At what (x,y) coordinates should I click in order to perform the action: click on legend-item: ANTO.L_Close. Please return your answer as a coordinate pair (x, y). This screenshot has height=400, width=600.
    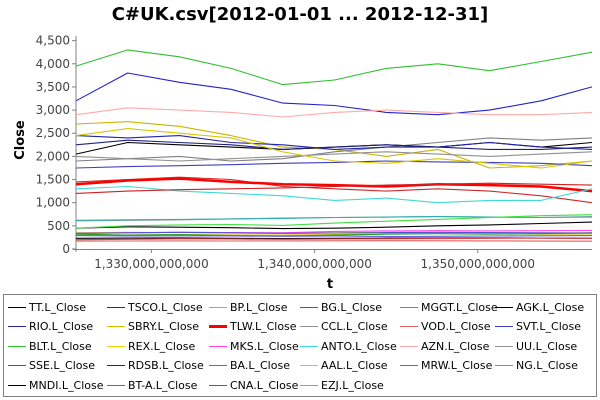
    Looking at the image, I should click on (348, 346).